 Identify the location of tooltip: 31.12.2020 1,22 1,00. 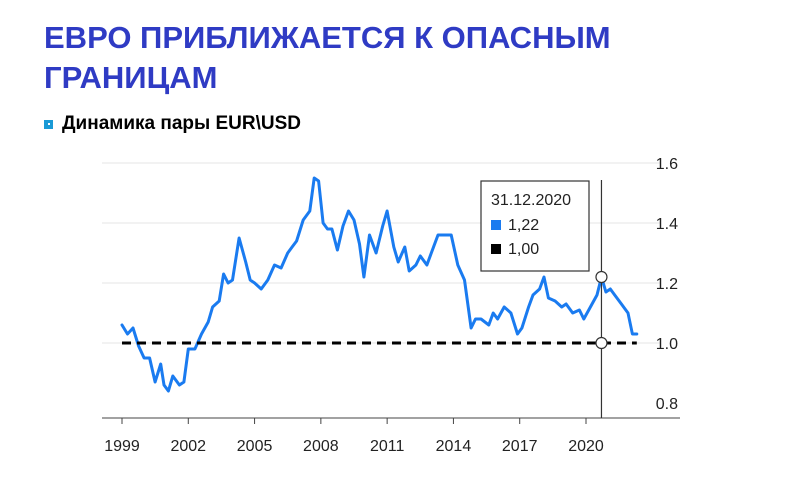
(544, 299).